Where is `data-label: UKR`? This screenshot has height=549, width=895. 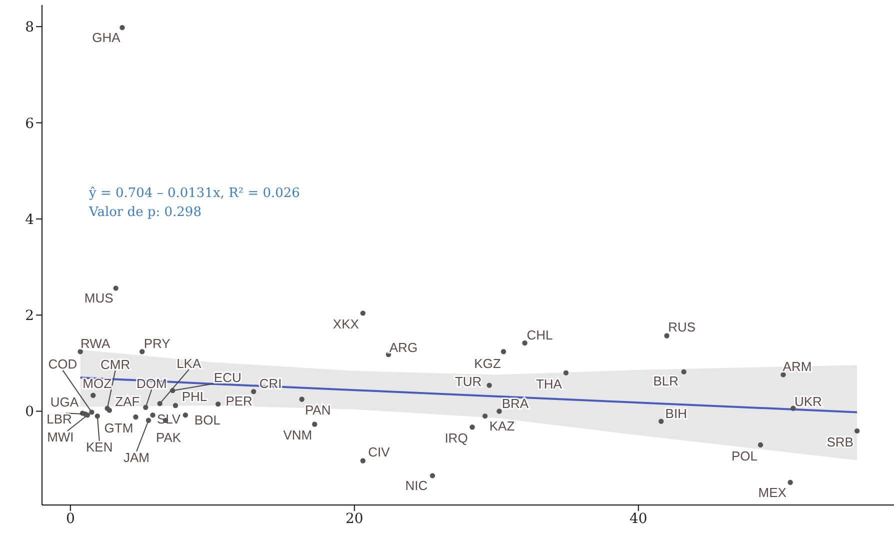
data-label: UKR is located at coordinates (808, 401).